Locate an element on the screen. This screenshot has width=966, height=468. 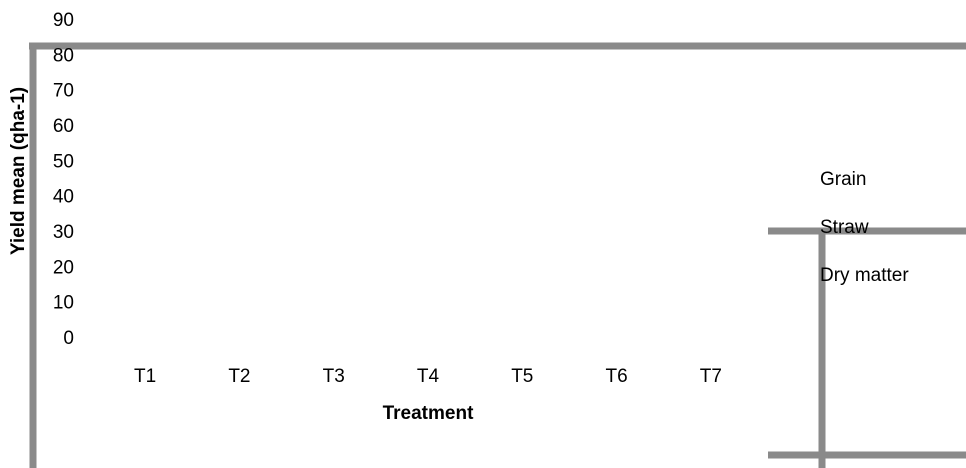
legend-label-straw: Straw is located at coordinates (844, 227).